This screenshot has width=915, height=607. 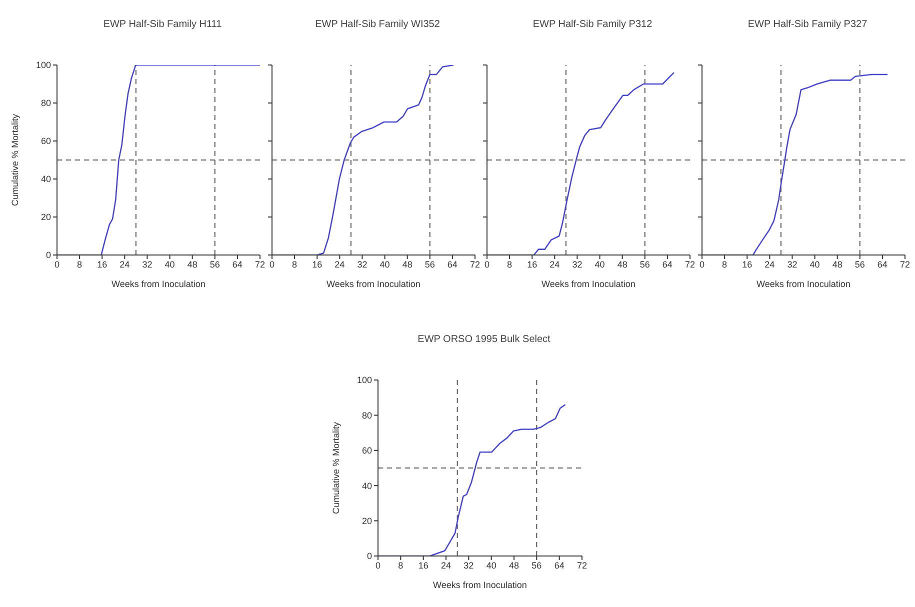 I want to click on chart-title: EWP Half-Sib Family WI352, so click(x=377, y=25).